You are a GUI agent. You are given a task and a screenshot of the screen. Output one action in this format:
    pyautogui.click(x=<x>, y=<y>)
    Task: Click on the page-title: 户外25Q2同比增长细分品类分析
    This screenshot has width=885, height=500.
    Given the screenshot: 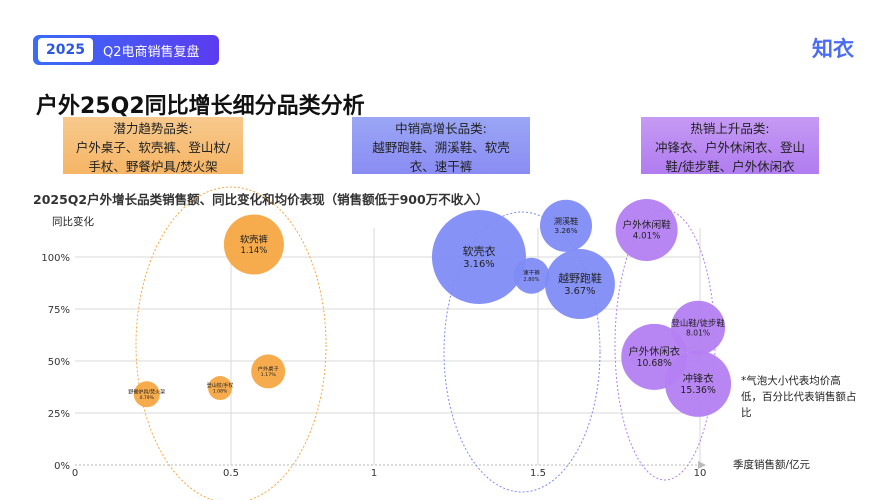 What is the action you would take?
    pyautogui.click(x=200, y=106)
    